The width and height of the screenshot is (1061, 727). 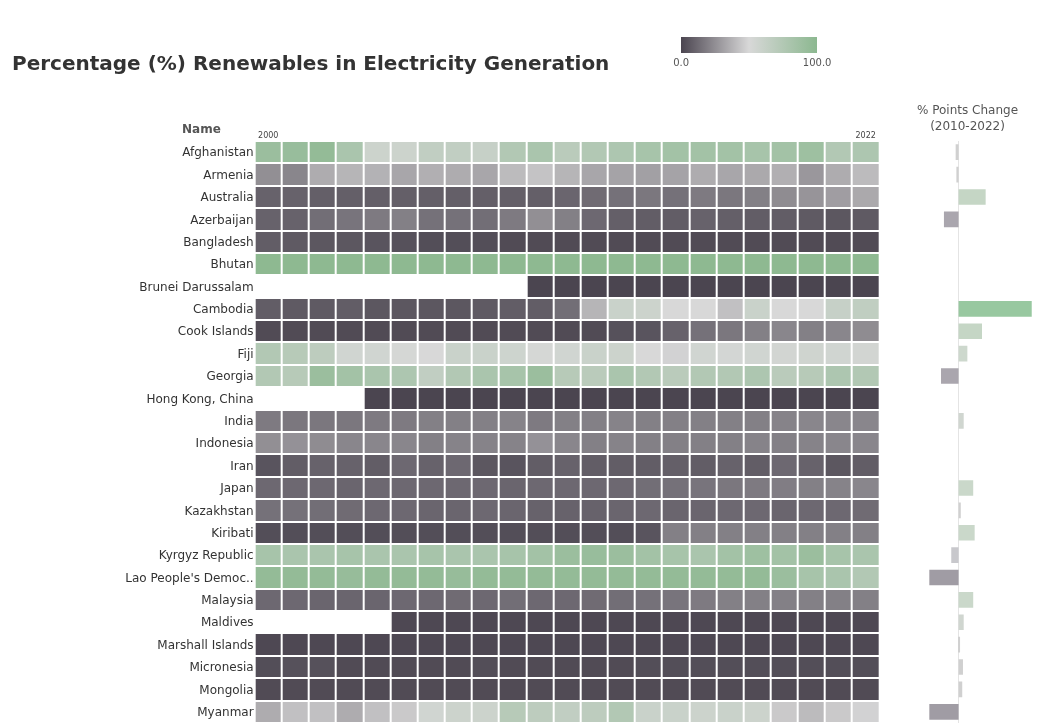 I want to click on y-tick-label: Japan, so click(x=236, y=488).